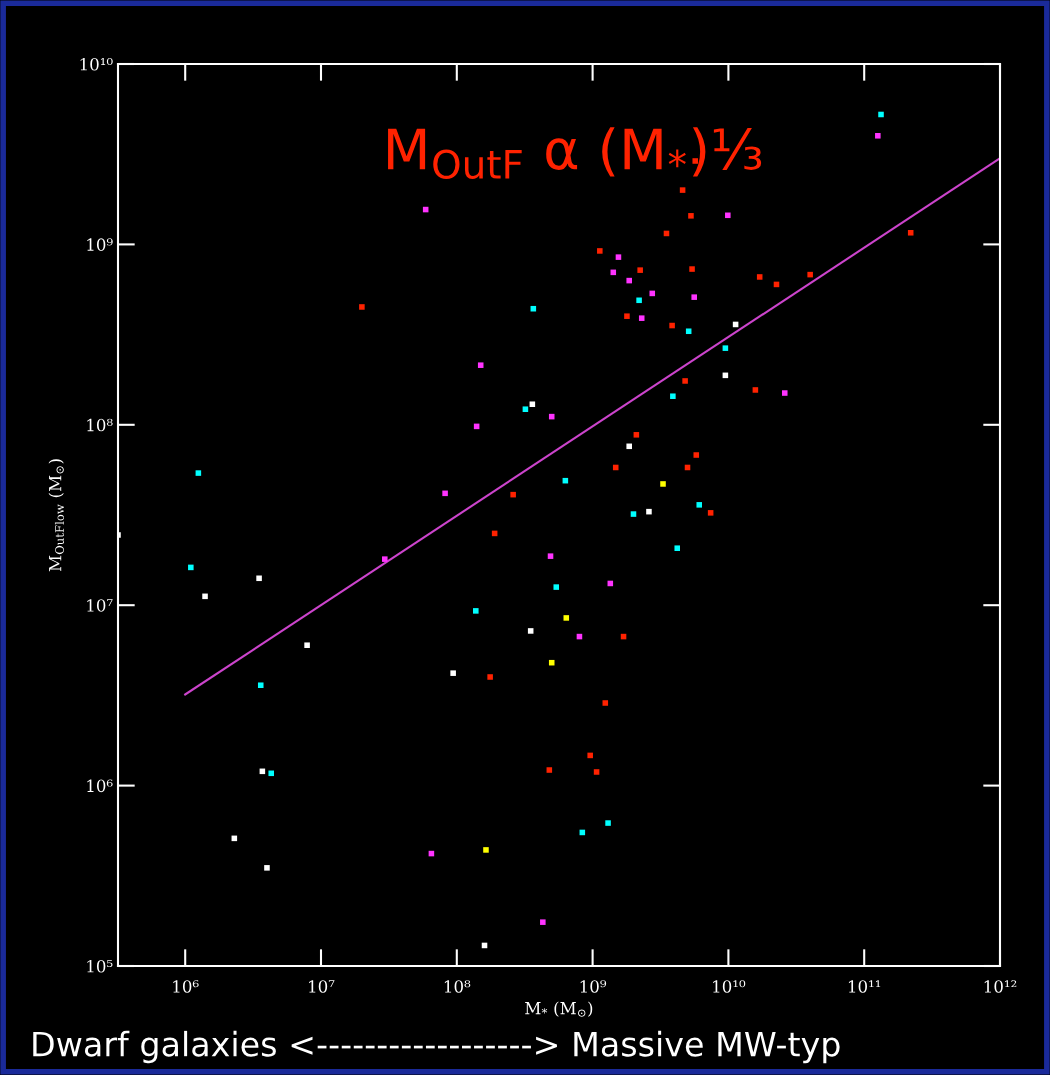  Describe the element at coordinates (186, 986) in the screenshot. I see `x-tick-label: 10⁶` at that location.